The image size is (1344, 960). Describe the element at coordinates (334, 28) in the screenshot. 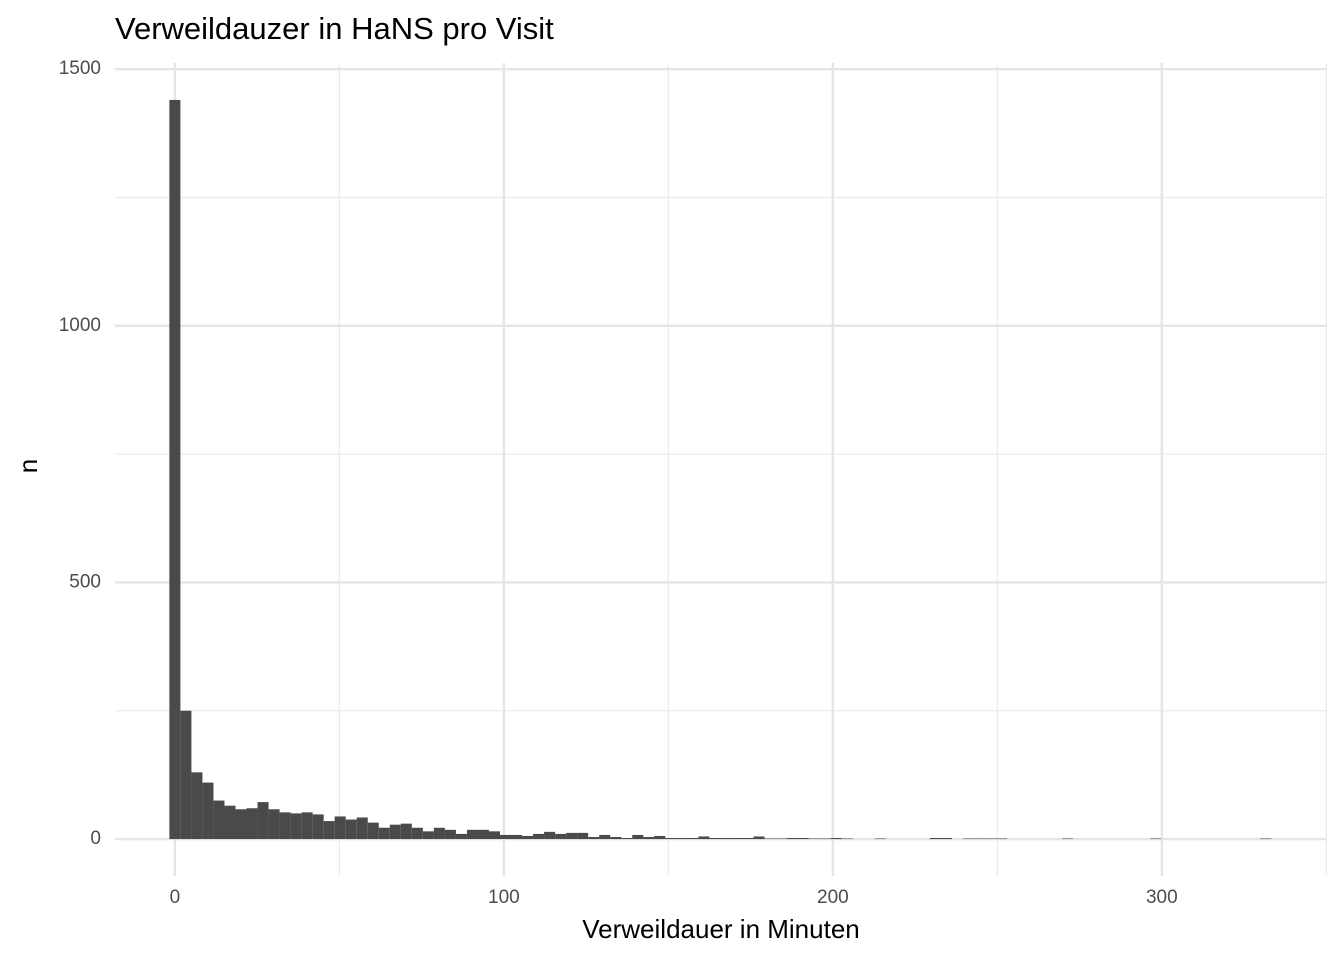

I see `chart-title: Verweildauzer in HaNS pro Visit` at that location.